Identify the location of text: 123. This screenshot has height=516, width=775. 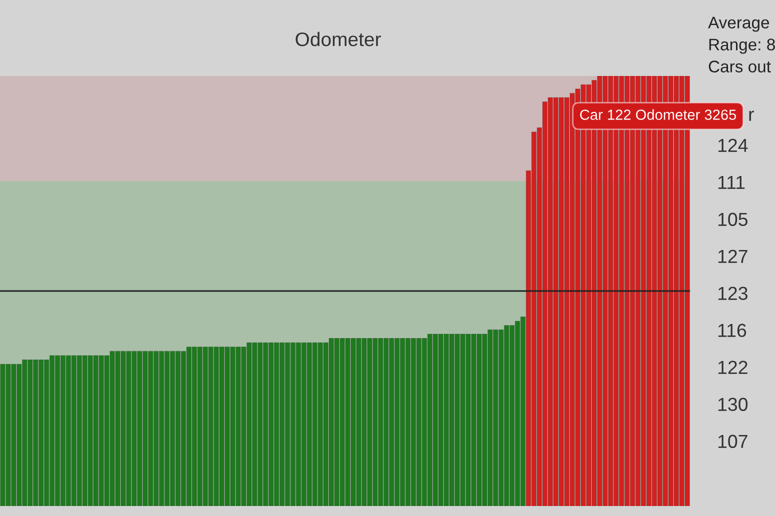
(733, 293).